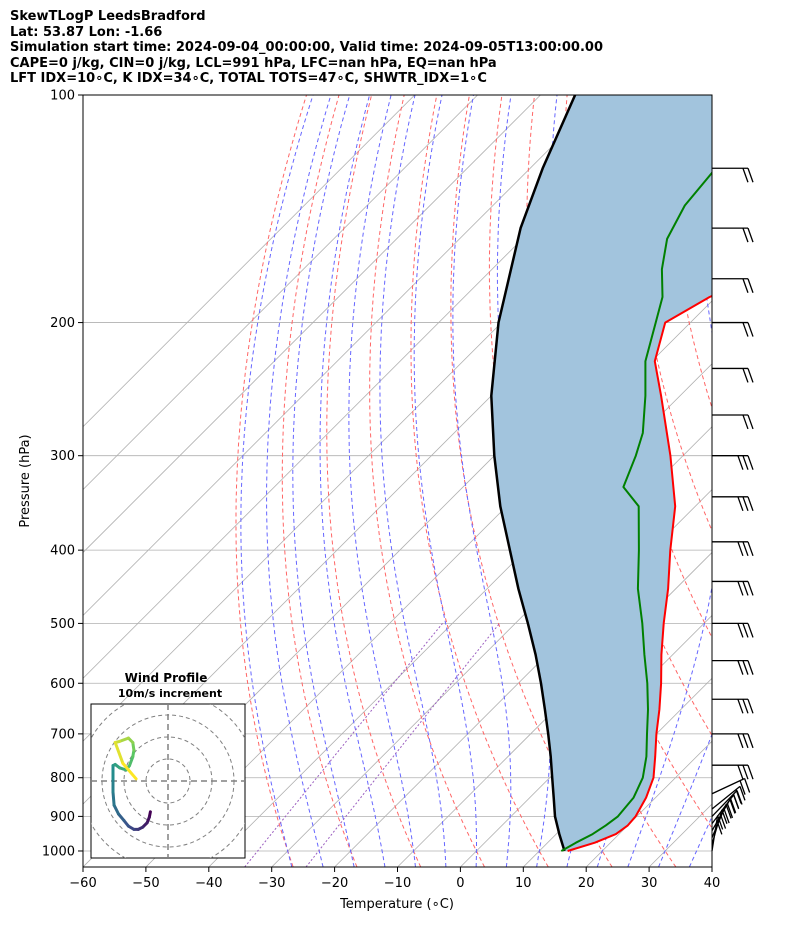 This screenshot has width=794, height=937. What do you see at coordinates (62, 551) in the screenshot?
I see `y-tick-label: 400` at bounding box center [62, 551].